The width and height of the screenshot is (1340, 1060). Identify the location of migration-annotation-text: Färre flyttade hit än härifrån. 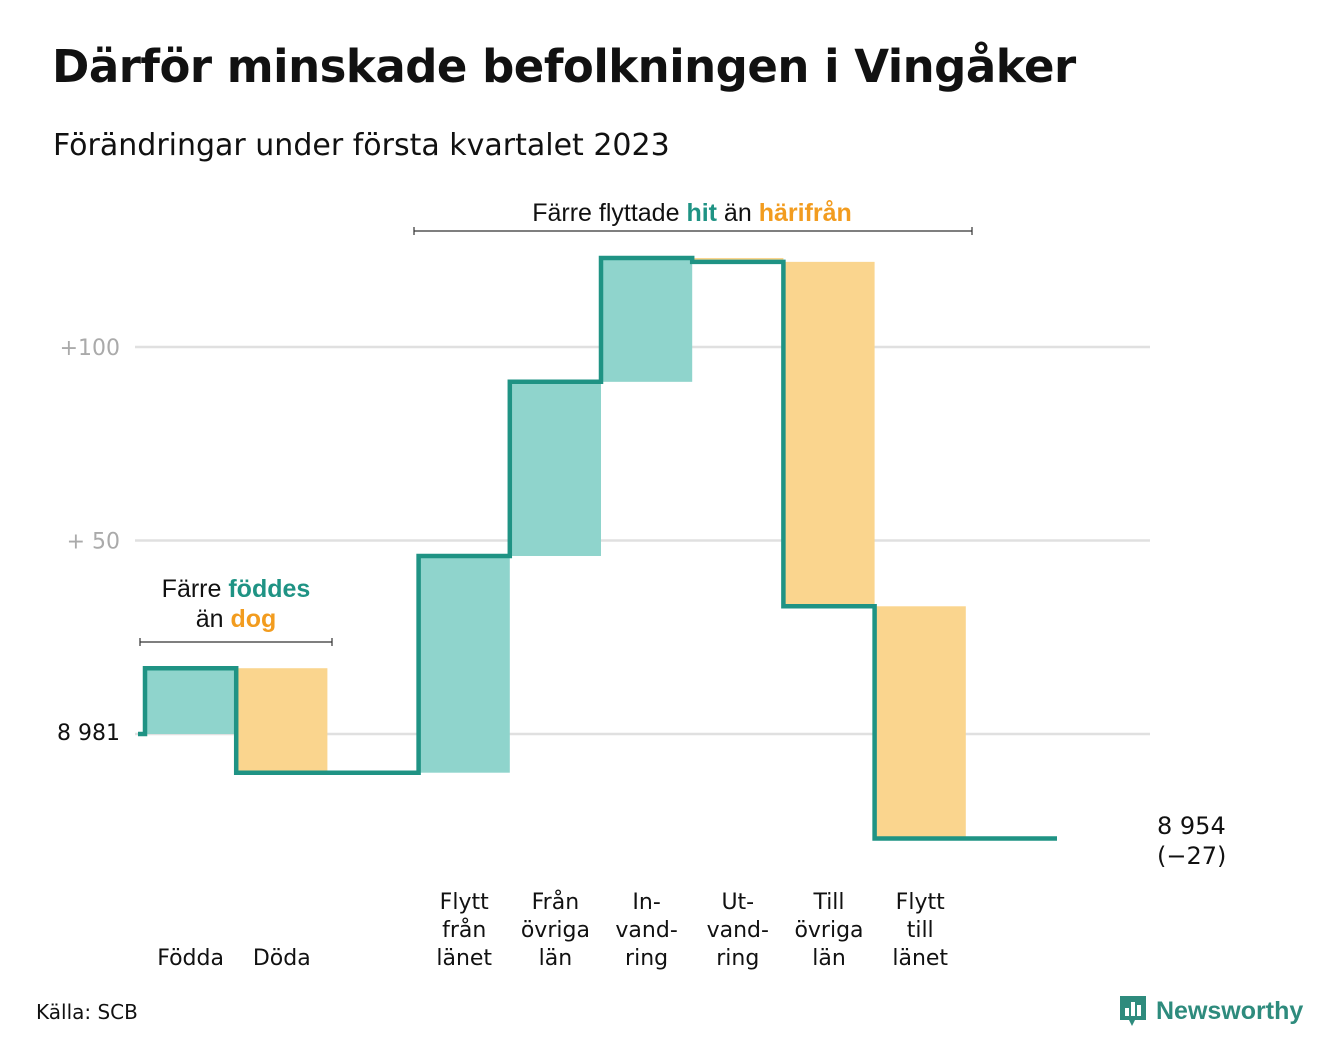
(692, 213).